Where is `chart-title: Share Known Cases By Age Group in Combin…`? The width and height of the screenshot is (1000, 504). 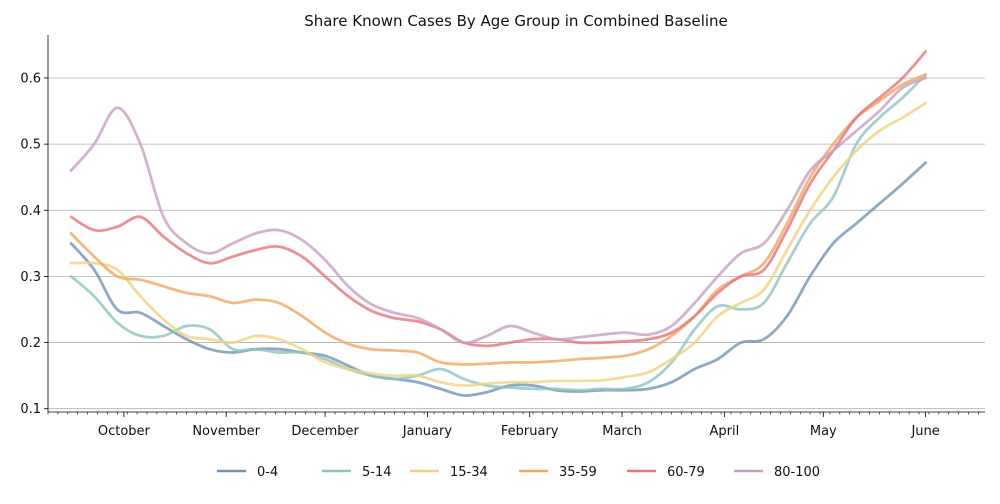
chart-title: Share Known Cases By Age Group in Combin… is located at coordinates (516, 21).